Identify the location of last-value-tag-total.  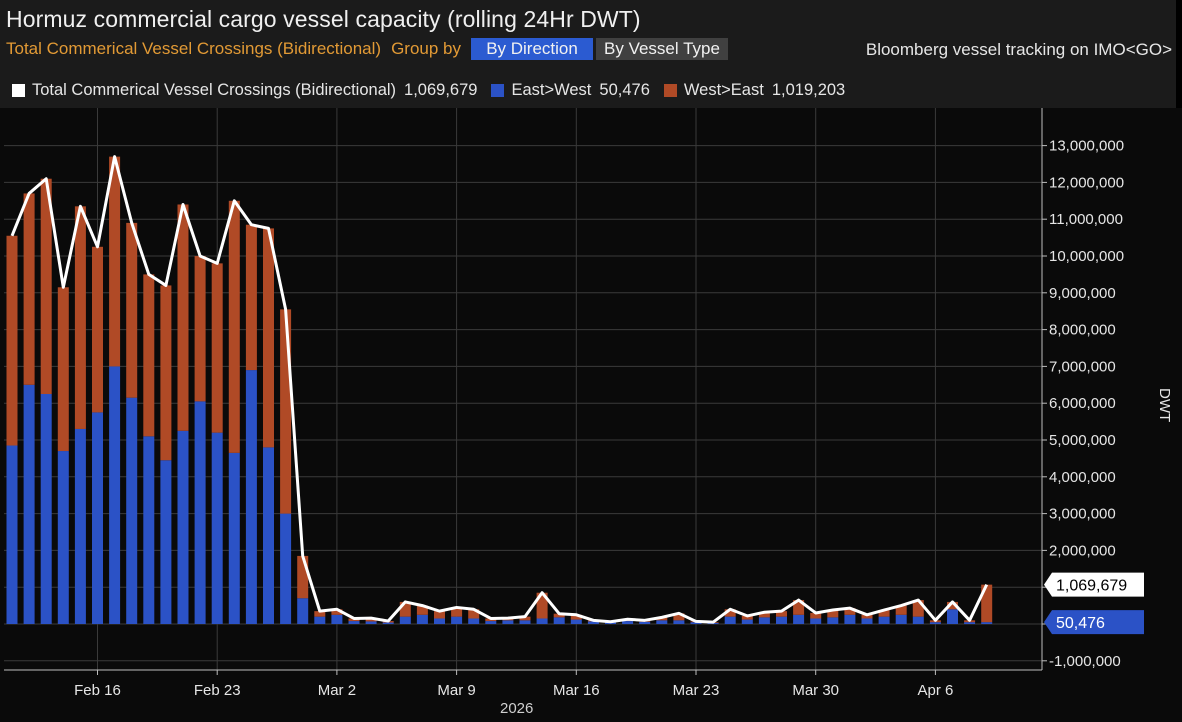
(1094, 584).